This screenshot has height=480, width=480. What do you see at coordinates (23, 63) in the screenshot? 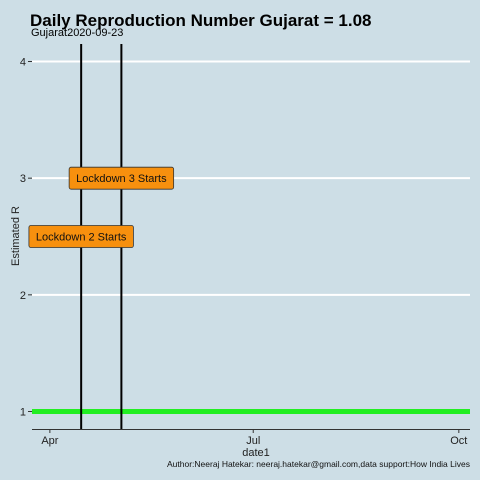
I see `y-tick-label: 4` at bounding box center [23, 63].